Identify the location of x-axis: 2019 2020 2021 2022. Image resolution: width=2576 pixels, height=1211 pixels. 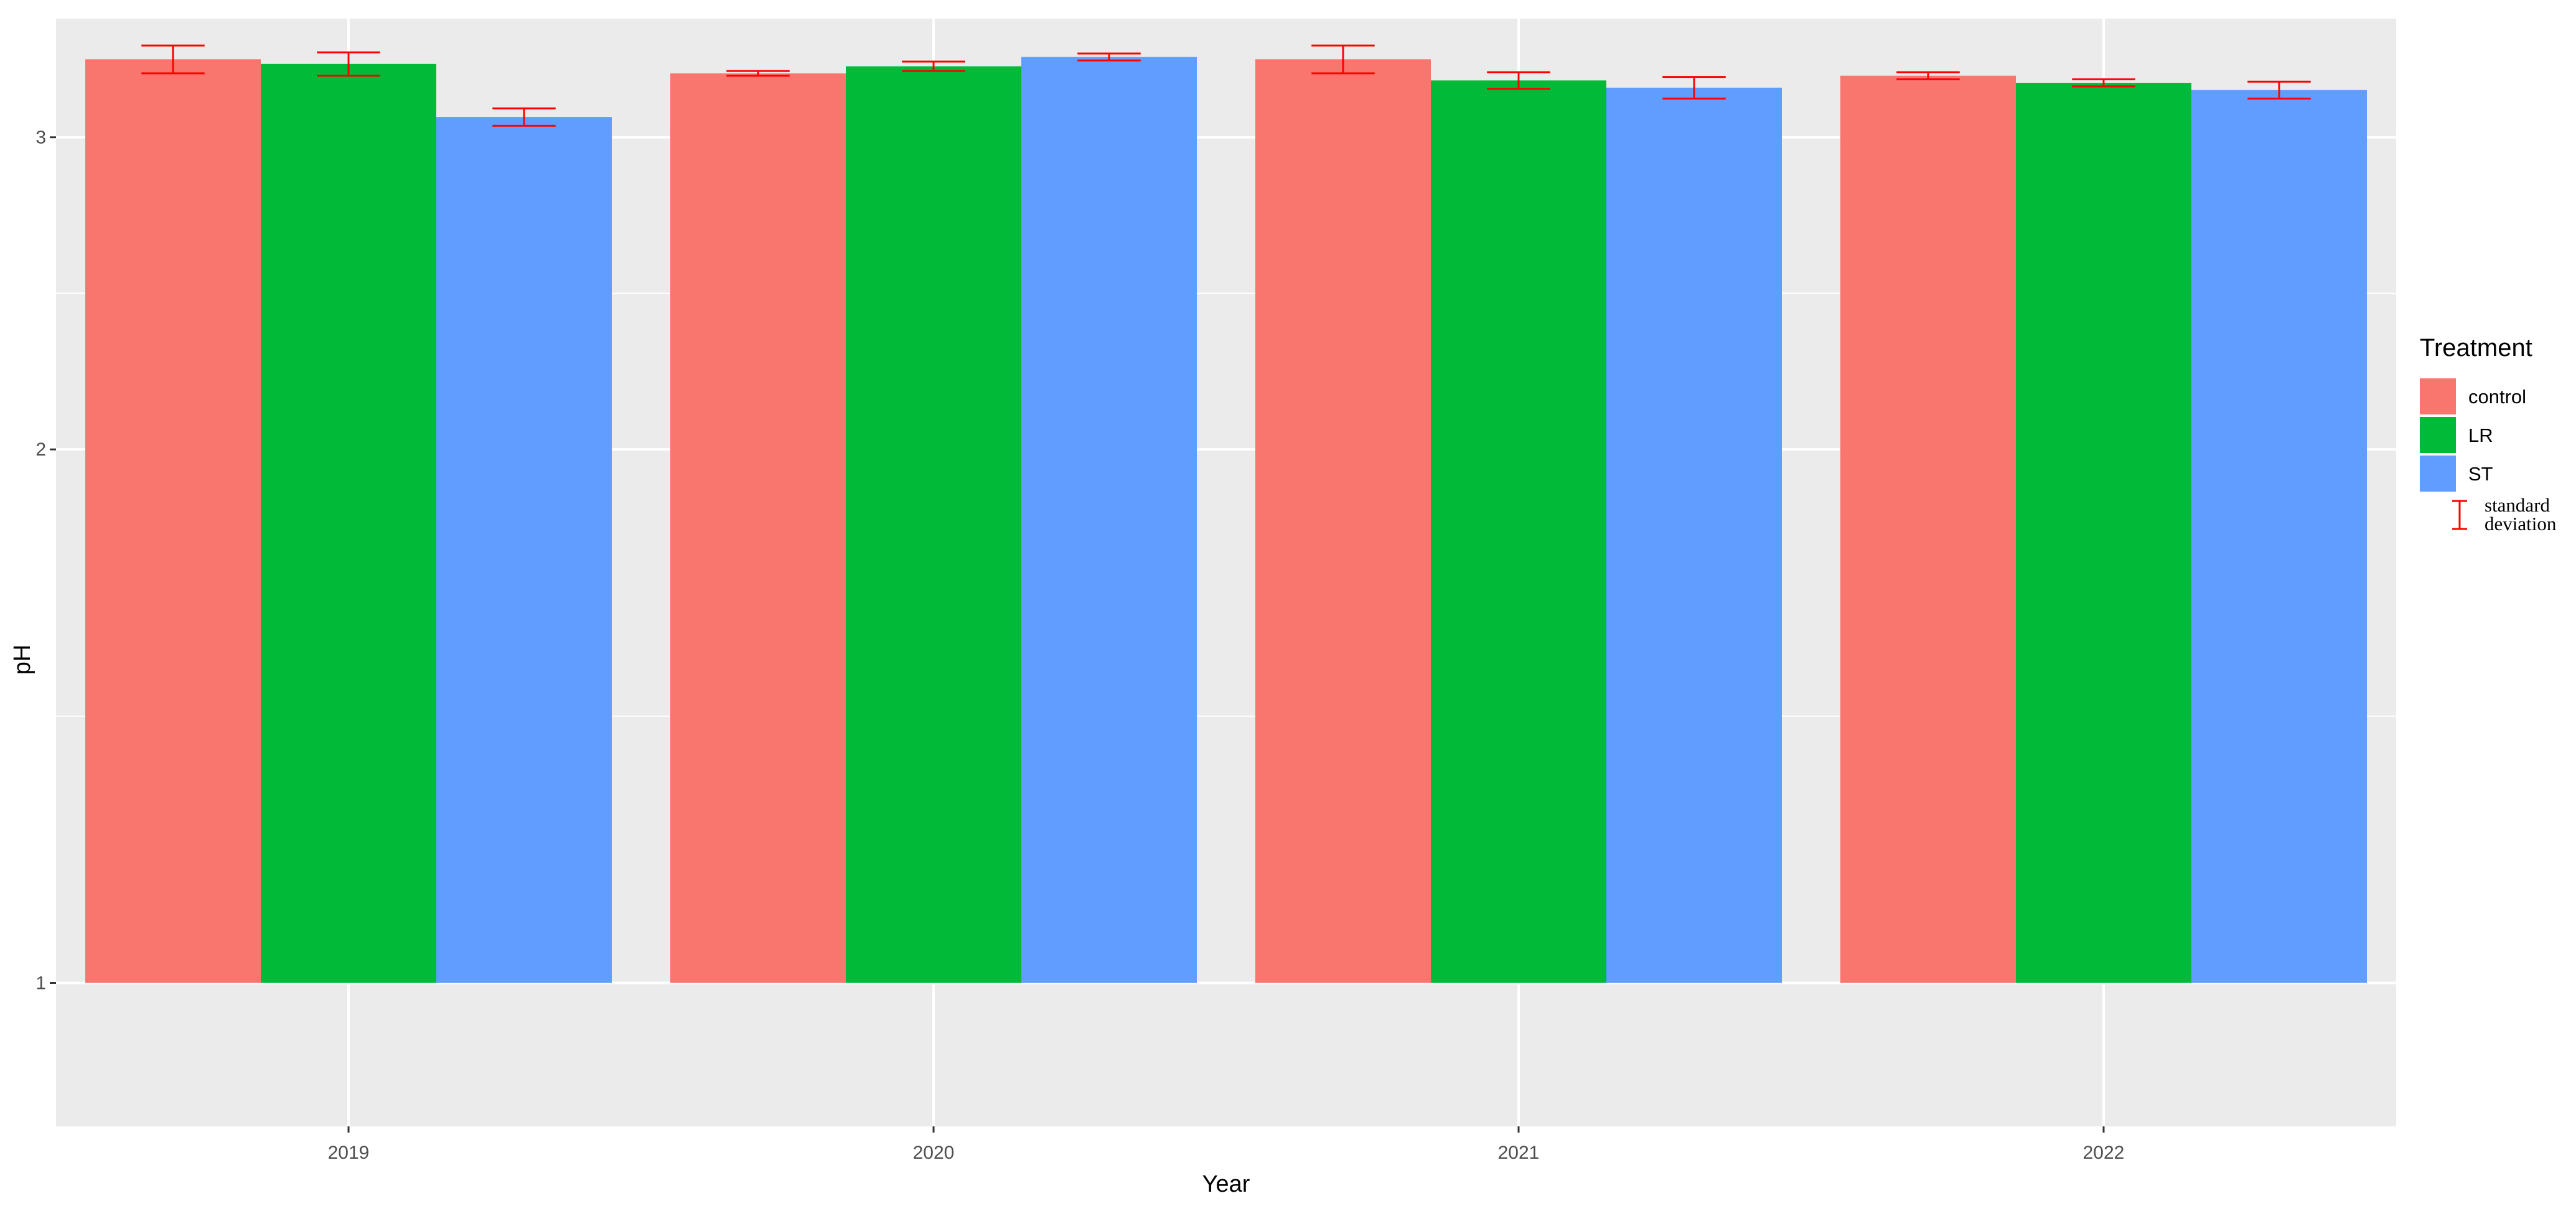
(1226, 1144).